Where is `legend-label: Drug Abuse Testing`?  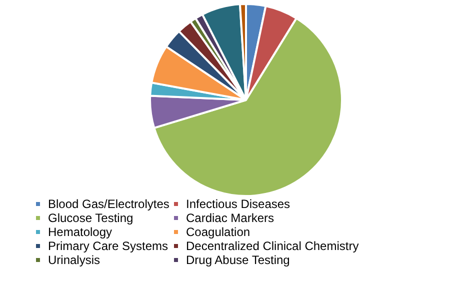 legend-label: Drug Abuse Testing is located at coordinates (238, 260).